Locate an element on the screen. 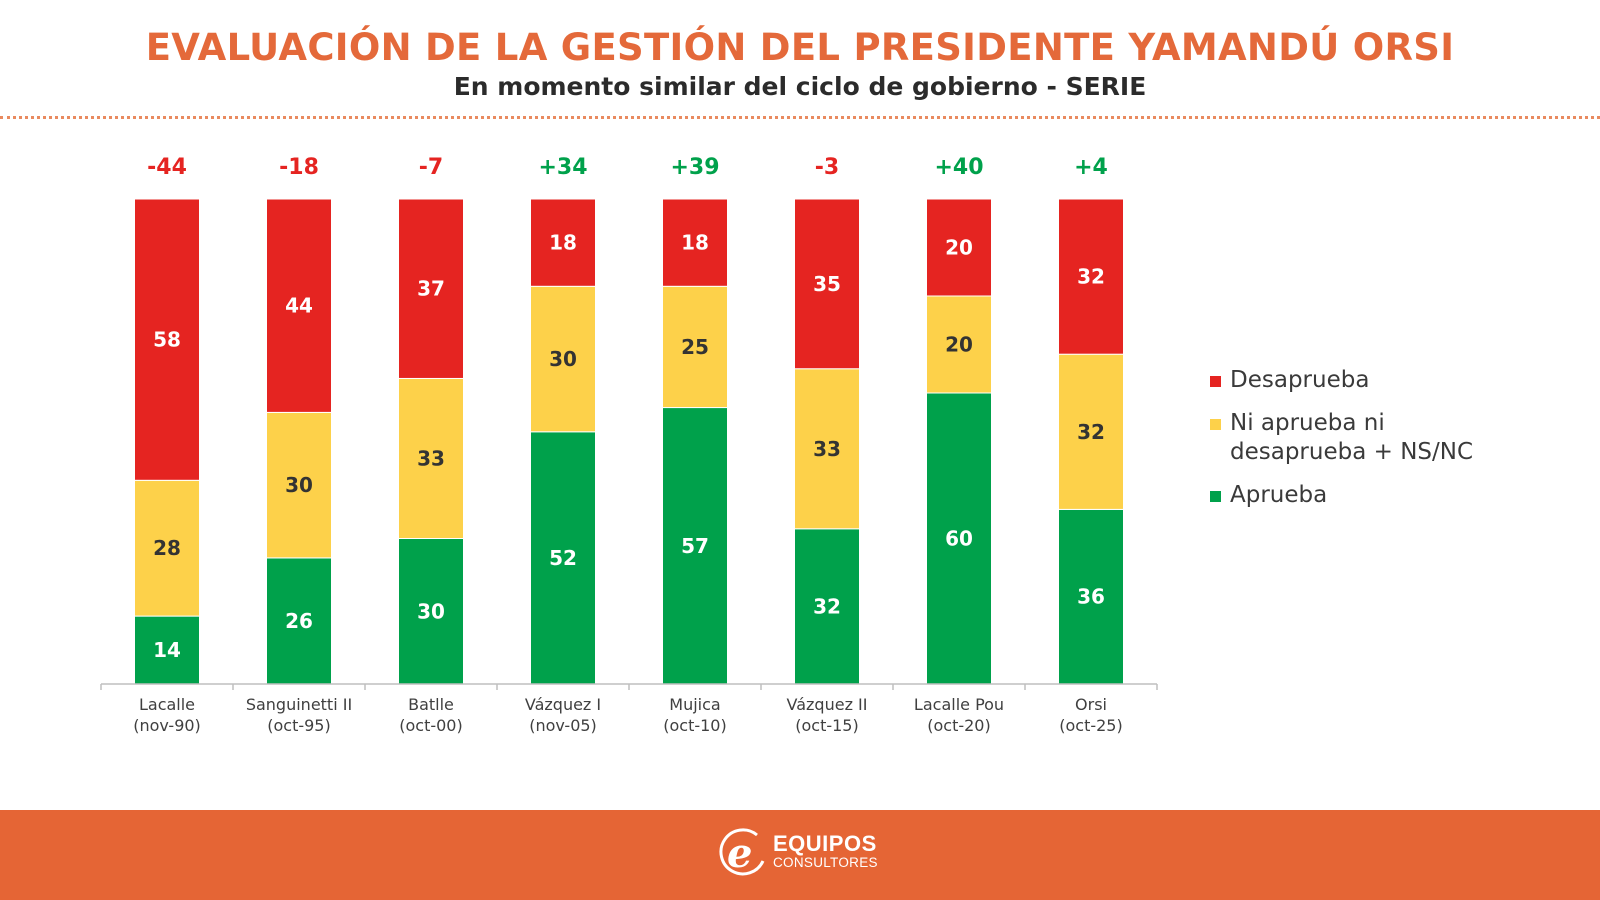 The height and width of the screenshot is (900, 1600). segment-value-label: 57 is located at coordinates (695, 546).